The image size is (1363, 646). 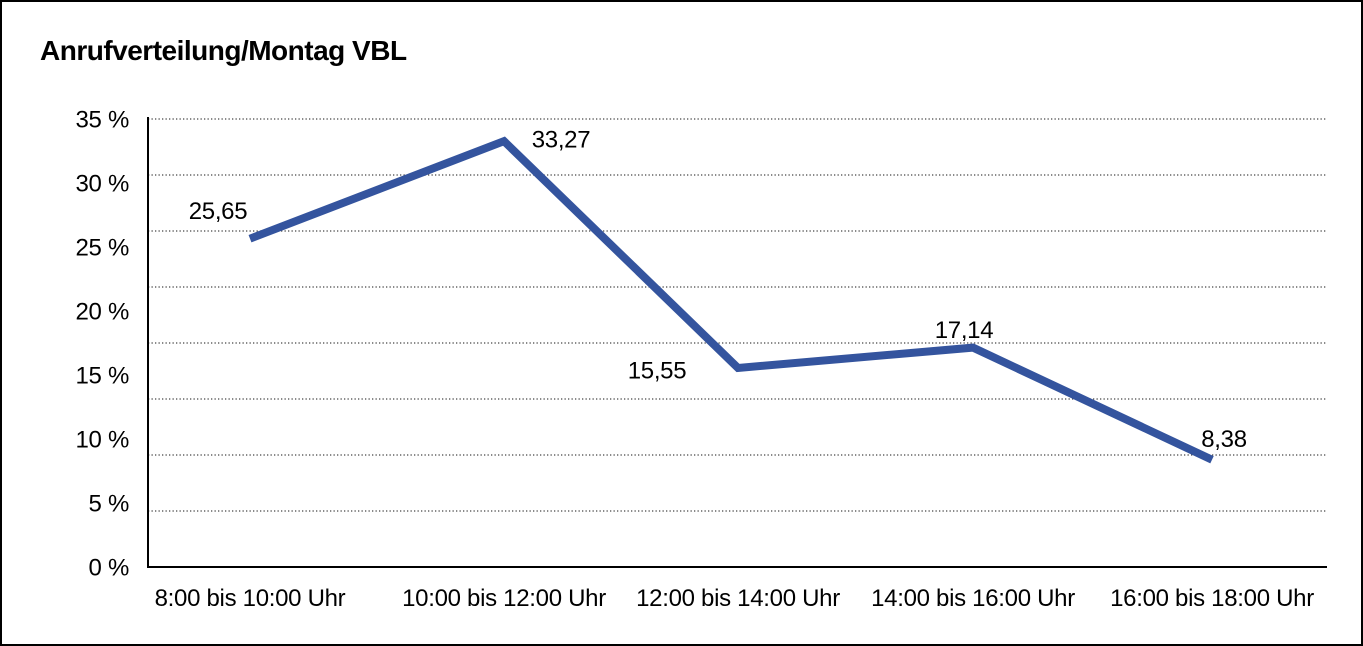 I want to click on x-tick-label: 8:00 bis 10:00 Uhr, so click(x=250, y=598).